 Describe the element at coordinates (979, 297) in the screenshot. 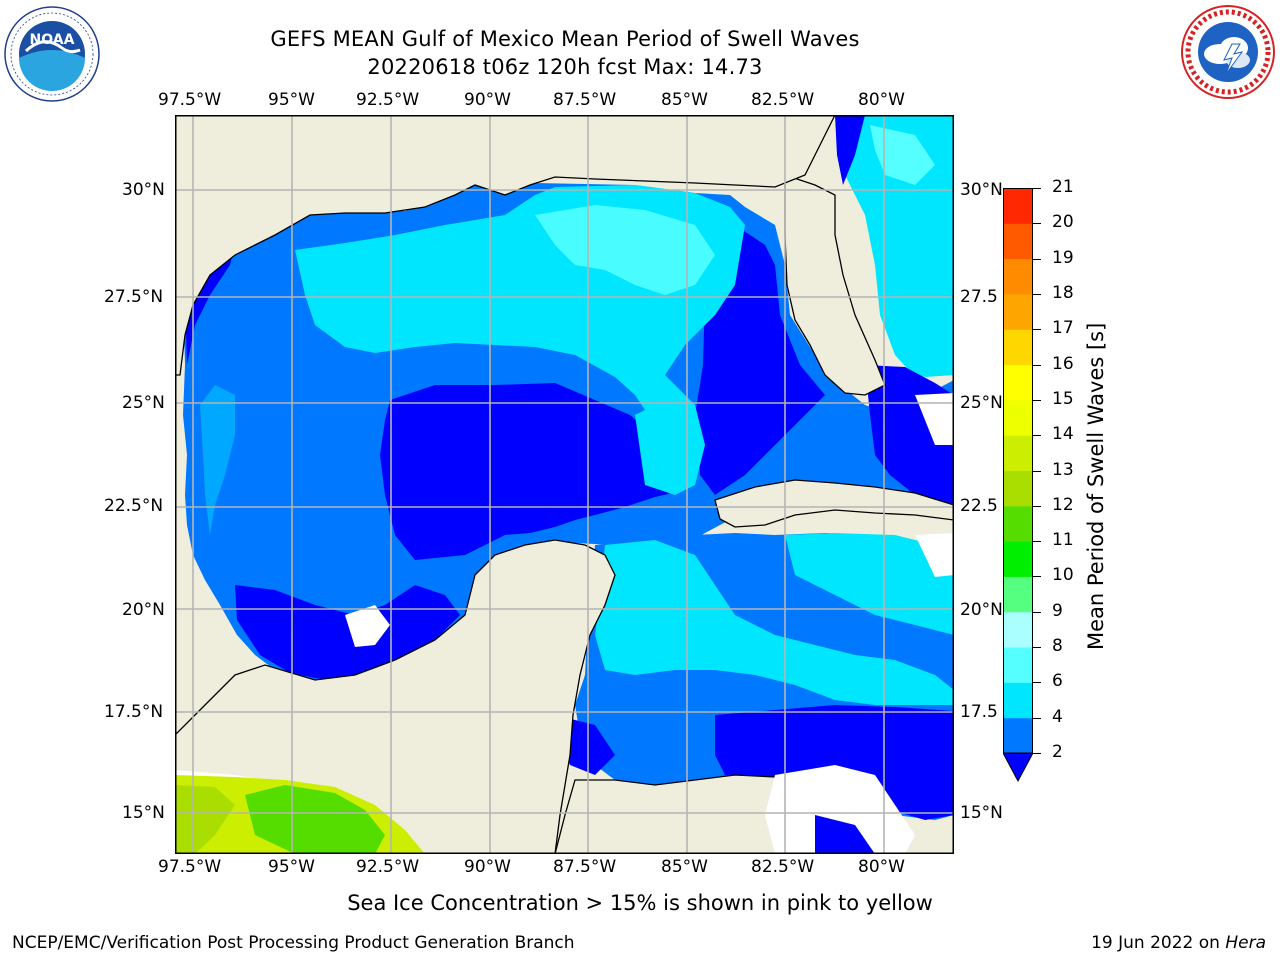

I see `lat-tick: 27.5` at that location.